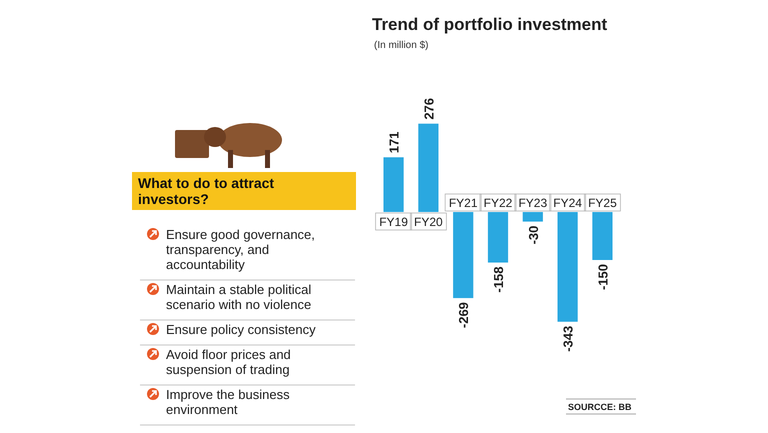 The image size is (768, 433). Describe the element at coordinates (600, 407) in the screenshot. I see `text: SOURCCE: BB` at that location.